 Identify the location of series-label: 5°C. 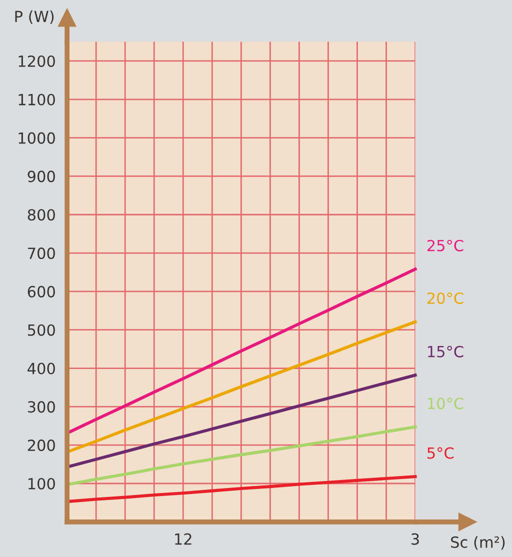
(441, 453).